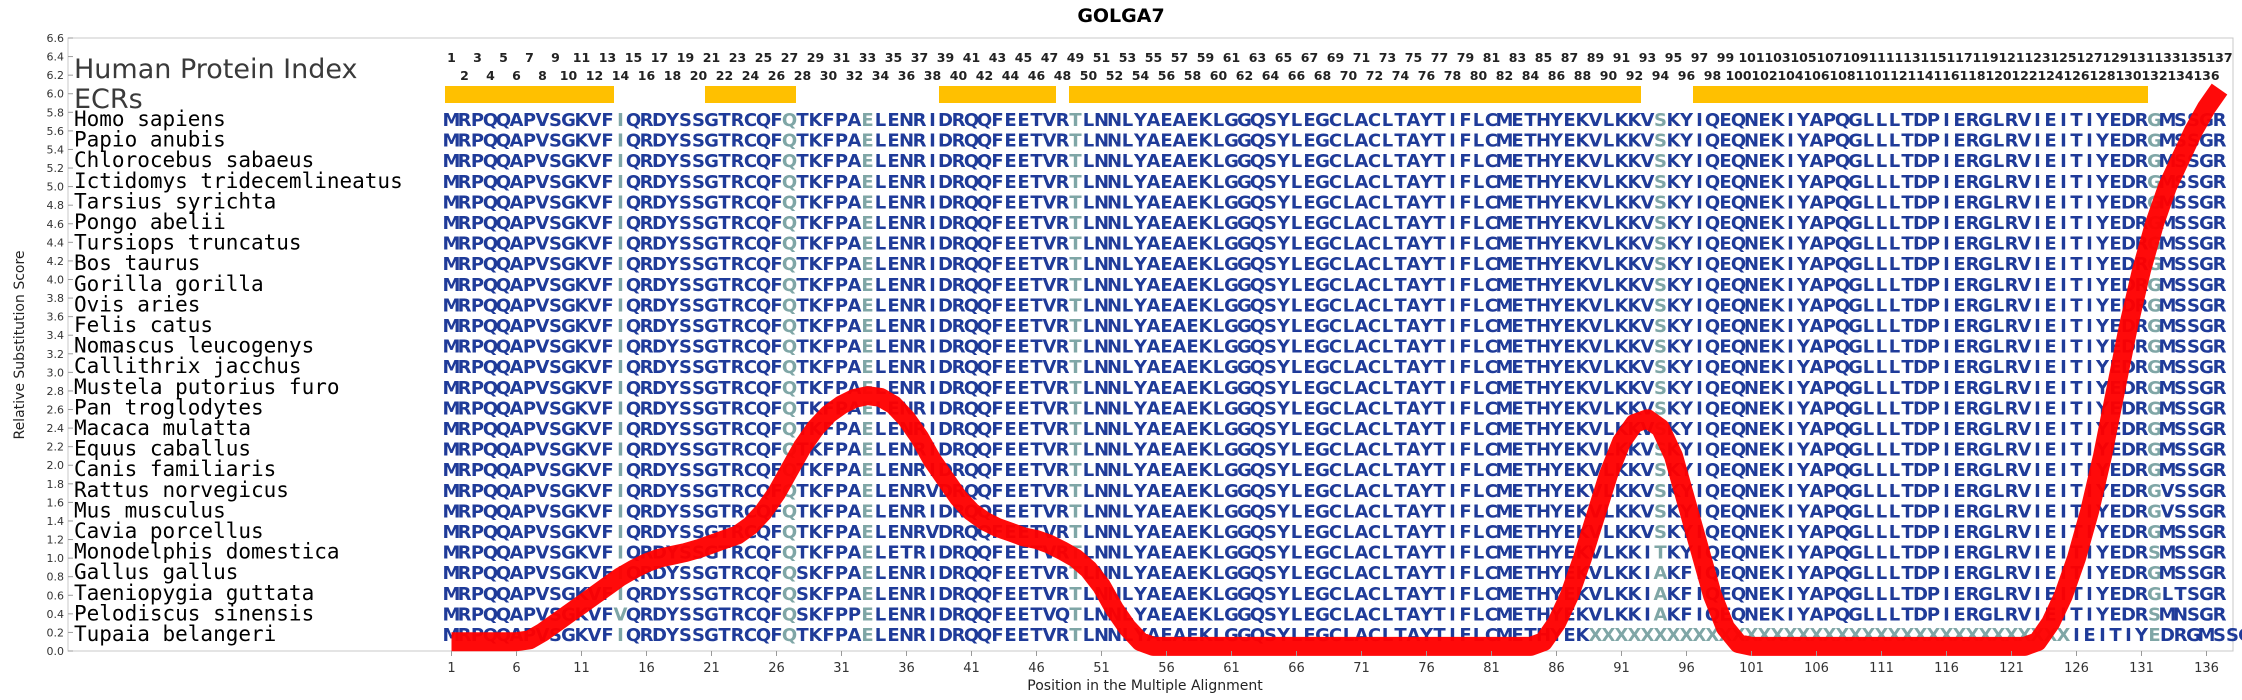 The image size is (2242, 700). I want to click on protein-index-92: 92, so click(1634, 75).